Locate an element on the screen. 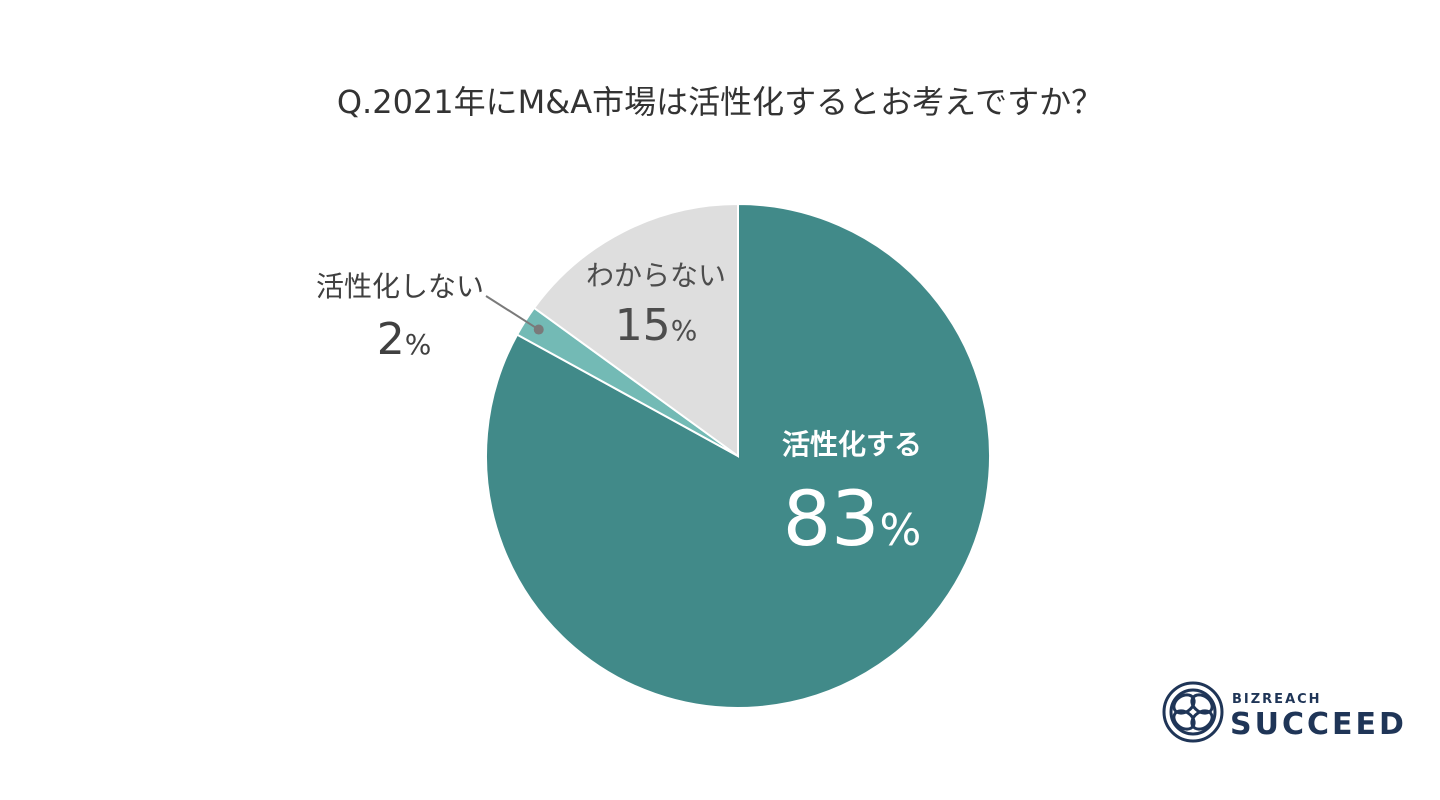  slice-value-2: 2% is located at coordinates (404, 339).